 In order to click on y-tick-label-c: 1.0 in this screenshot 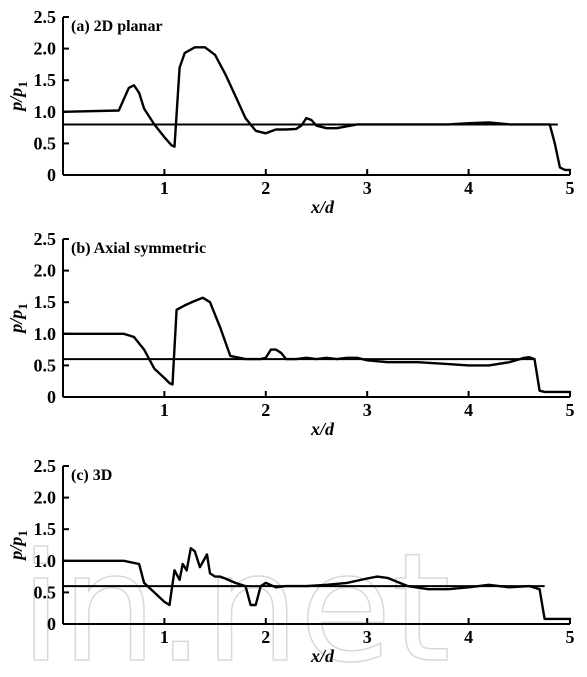, I will do `click(45, 561)`.